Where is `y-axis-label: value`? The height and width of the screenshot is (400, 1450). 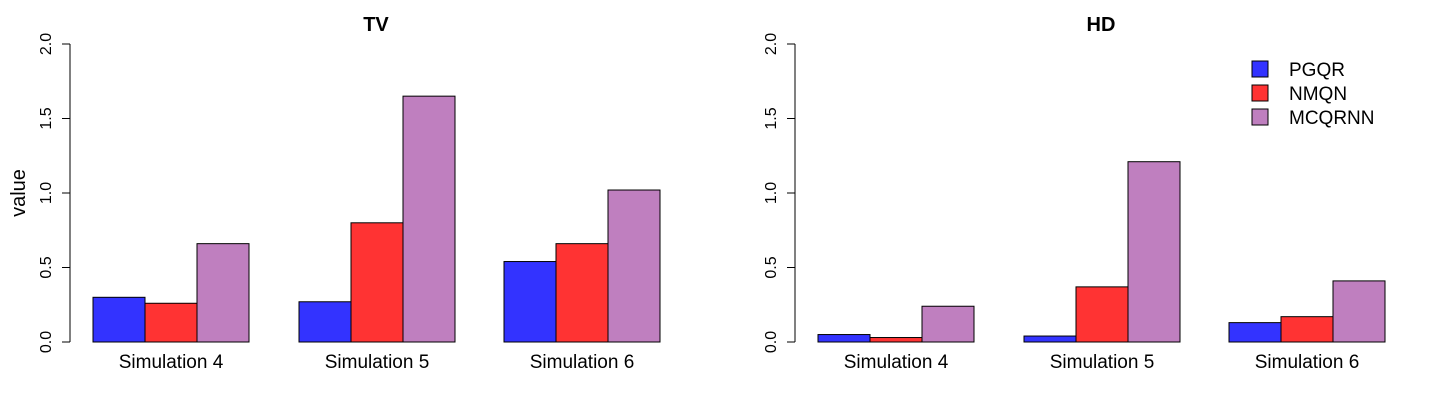
y-axis-label: value is located at coordinates (19, 193).